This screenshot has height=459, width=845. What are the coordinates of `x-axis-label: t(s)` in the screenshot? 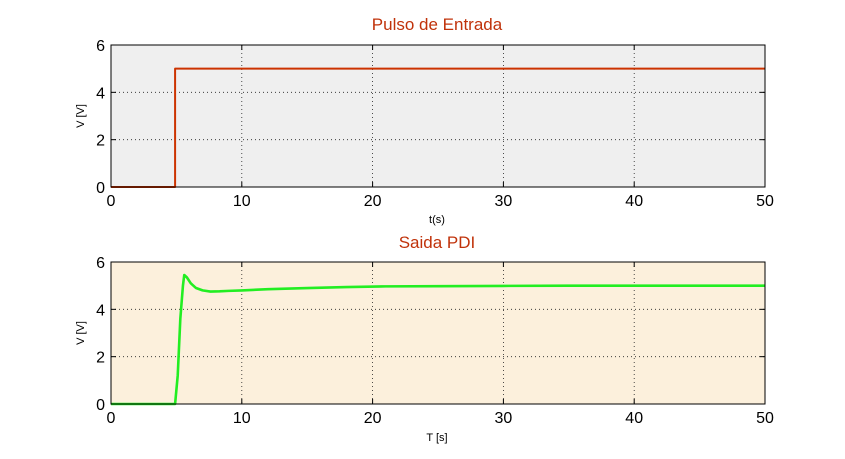 It's located at (437, 220).